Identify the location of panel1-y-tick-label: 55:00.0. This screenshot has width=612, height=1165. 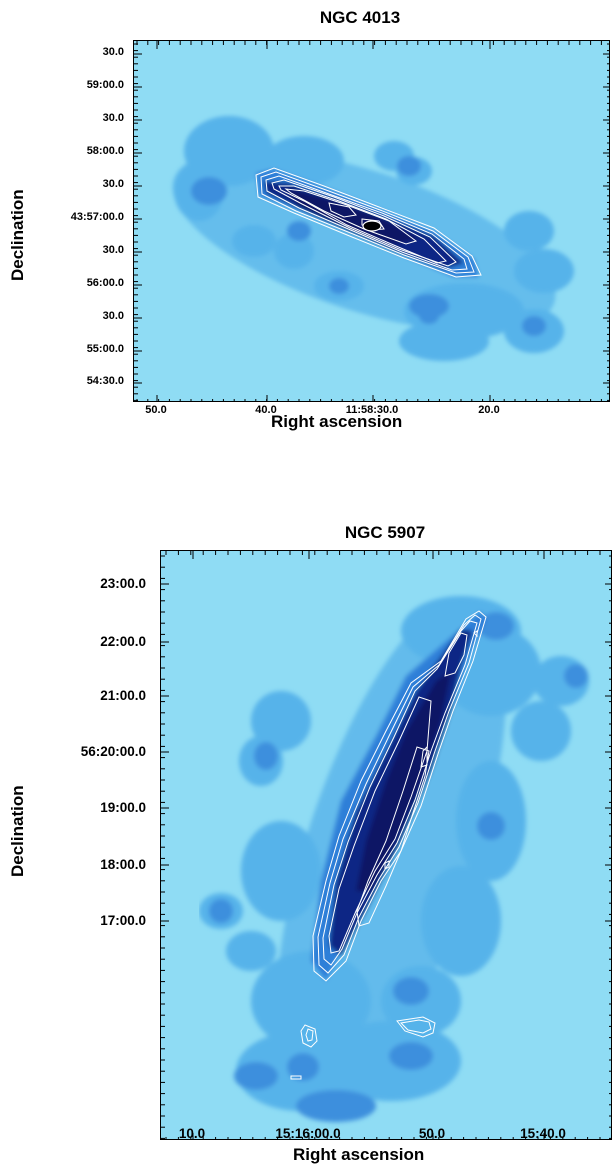
(105, 349).